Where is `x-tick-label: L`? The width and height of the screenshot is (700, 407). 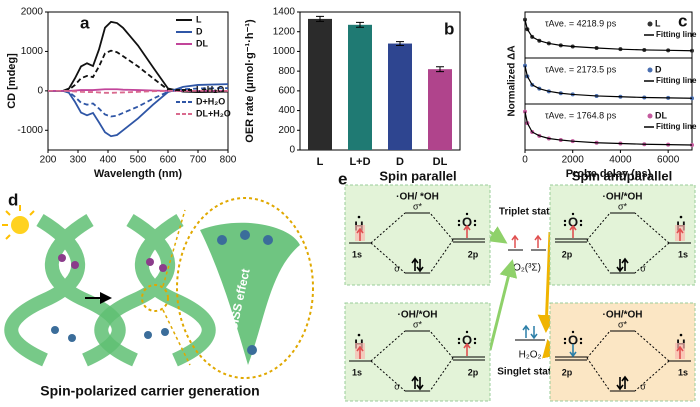
x-tick-label: L is located at coordinates (320, 162).